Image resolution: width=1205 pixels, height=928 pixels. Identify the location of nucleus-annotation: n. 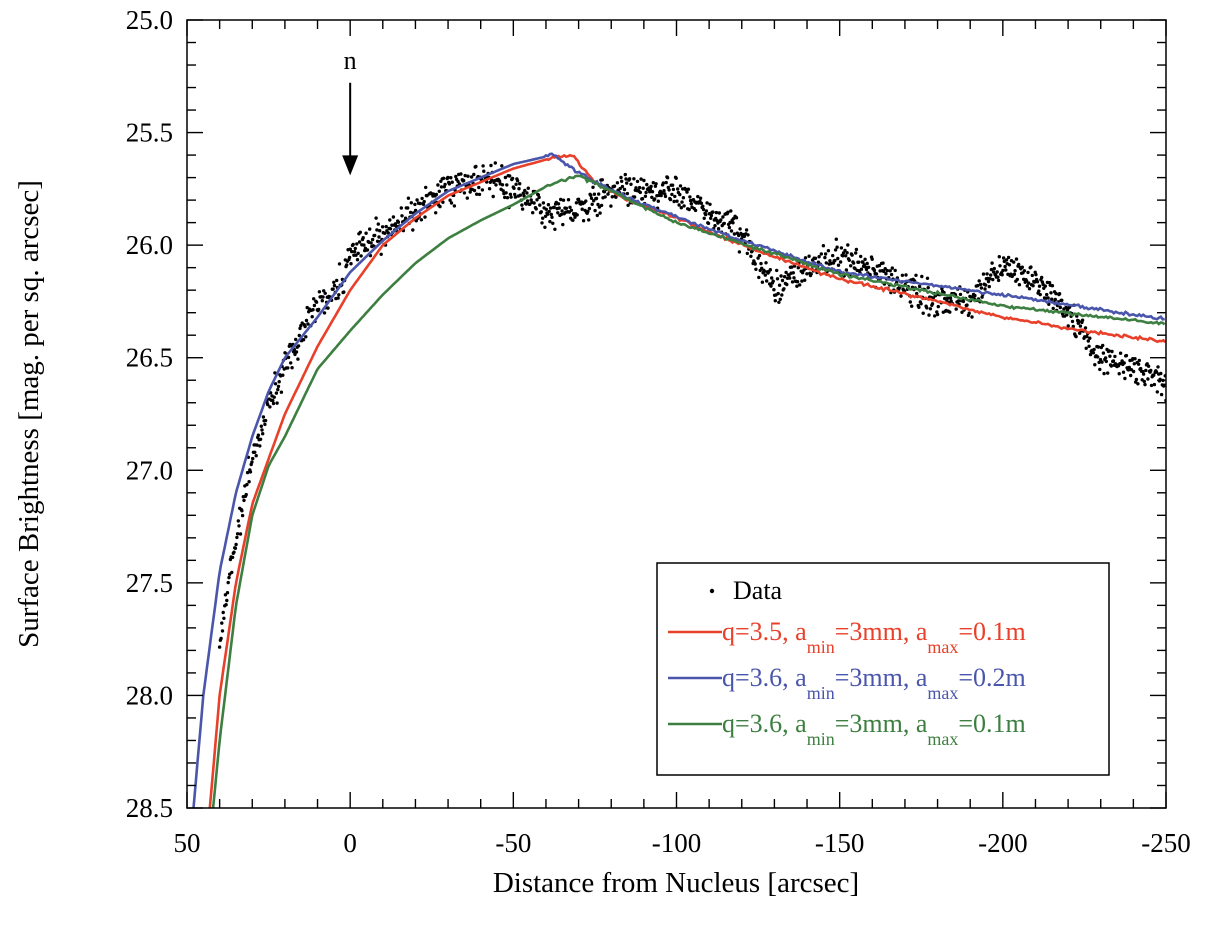
(350, 111).